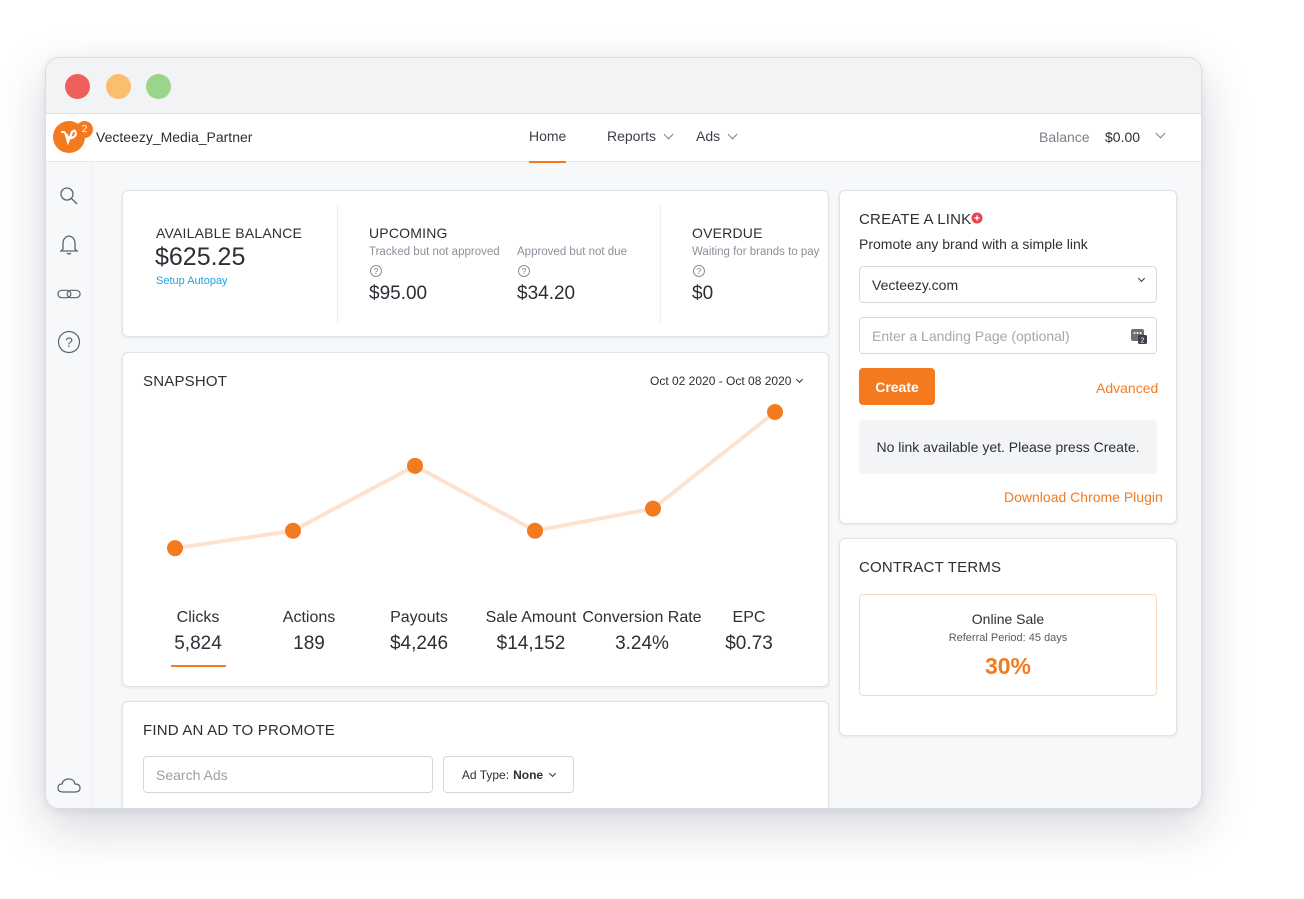  Describe the element at coordinates (198, 617) in the screenshot. I see `metric-label: Clicks` at that location.